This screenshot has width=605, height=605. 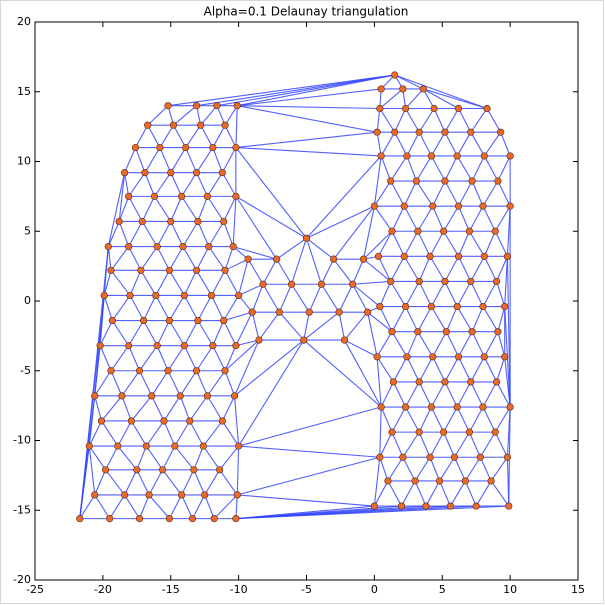 What do you see at coordinates (578, 589) in the screenshot?
I see `x-tick-label: 15` at bounding box center [578, 589].